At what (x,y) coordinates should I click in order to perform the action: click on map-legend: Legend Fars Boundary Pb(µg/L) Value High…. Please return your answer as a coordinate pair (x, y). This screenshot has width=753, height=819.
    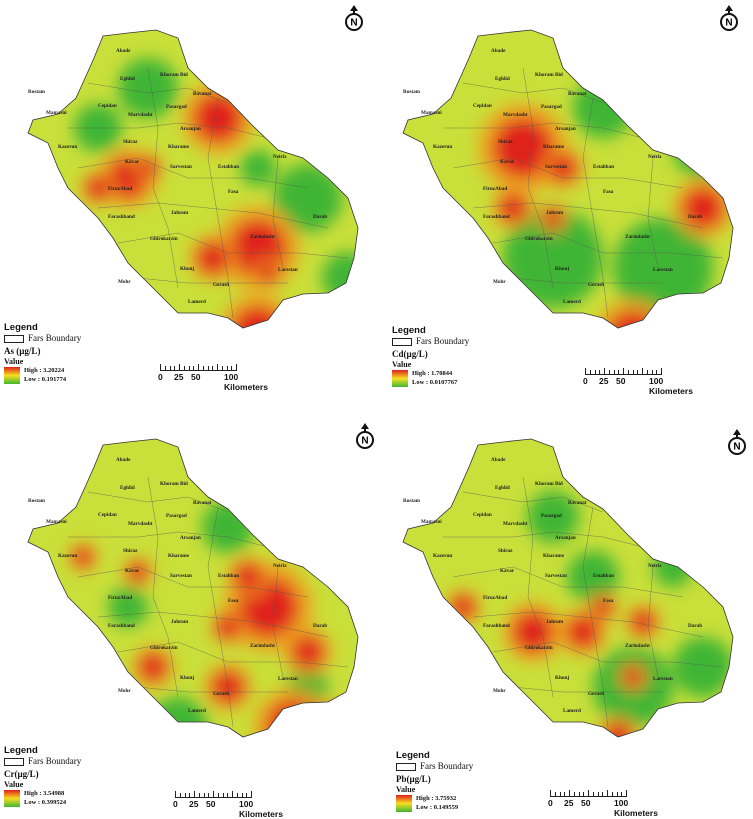
    Looking at the image, I should click on (434, 781).